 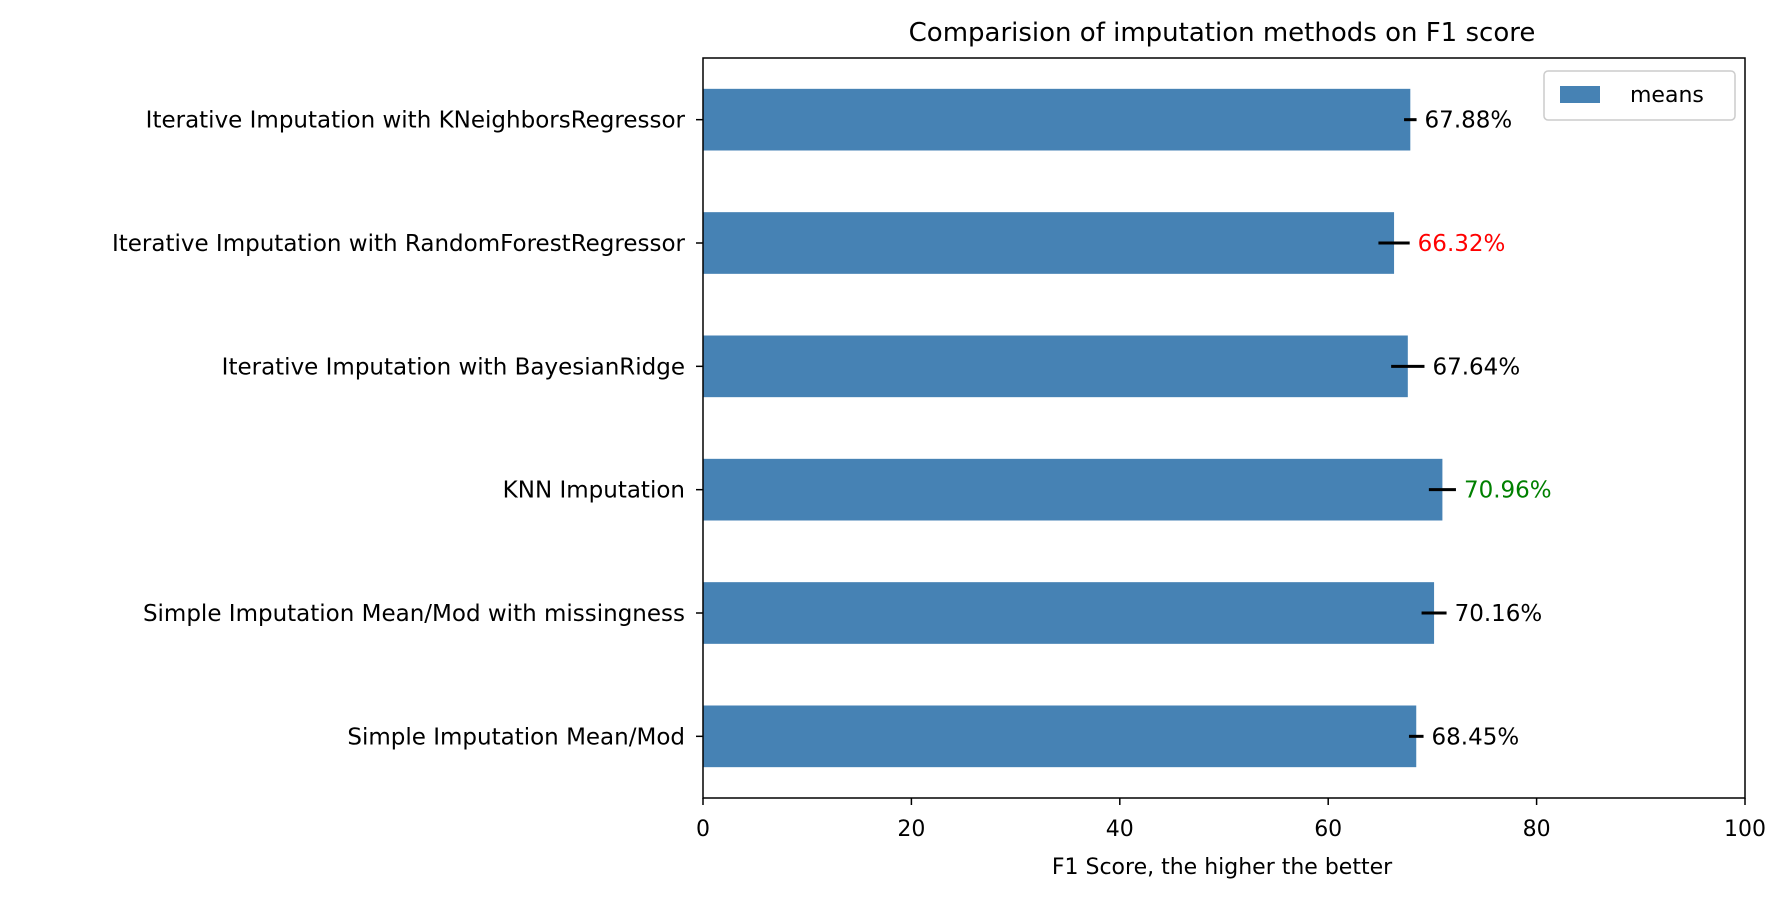 What do you see at coordinates (1745, 829) in the screenshot?
I see `x-tick-label-6: 100` at bounding box center [1745, 829].